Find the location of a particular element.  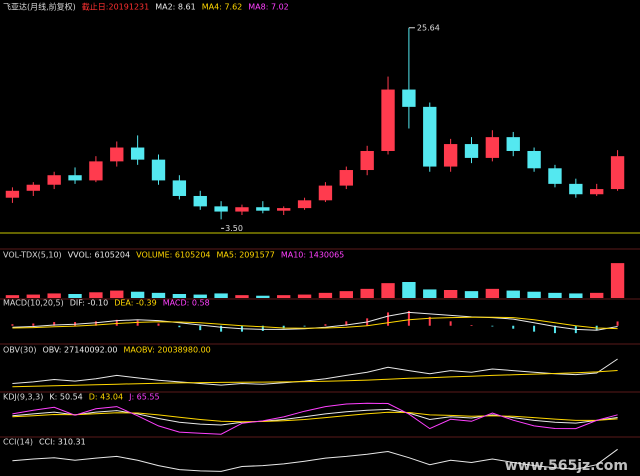

panel-header: MA4: 7.62 is located at coordinates (222, 7).